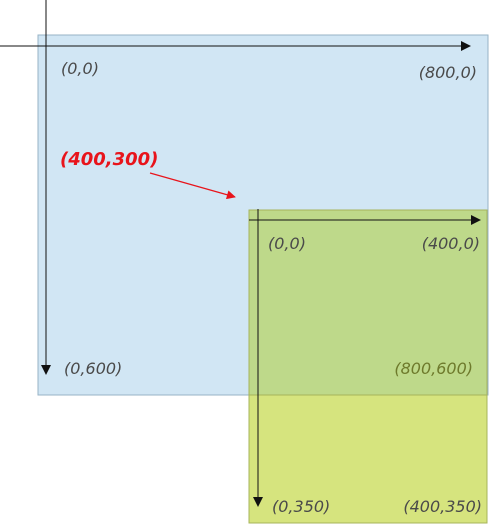  What do you see at coordinates (93, 368) in the screenshot?
I see `outer-bottom-left-label: (0,600)` at bounding box center [93, 368].